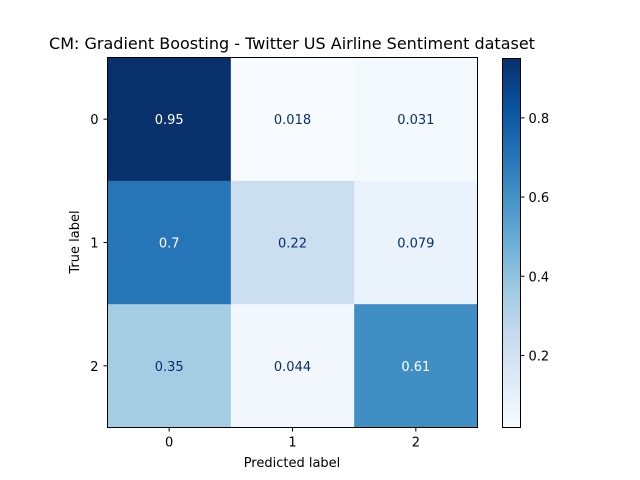  Describe the element at coordinates (94, 120) in the screenshot. I see `y-tick-label: 0` at that location.